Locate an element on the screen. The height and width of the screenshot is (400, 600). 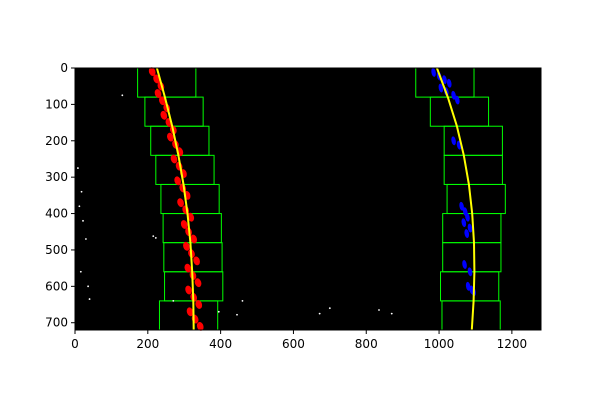
x-tick-label: 200 is located at coordinates (147, 344).